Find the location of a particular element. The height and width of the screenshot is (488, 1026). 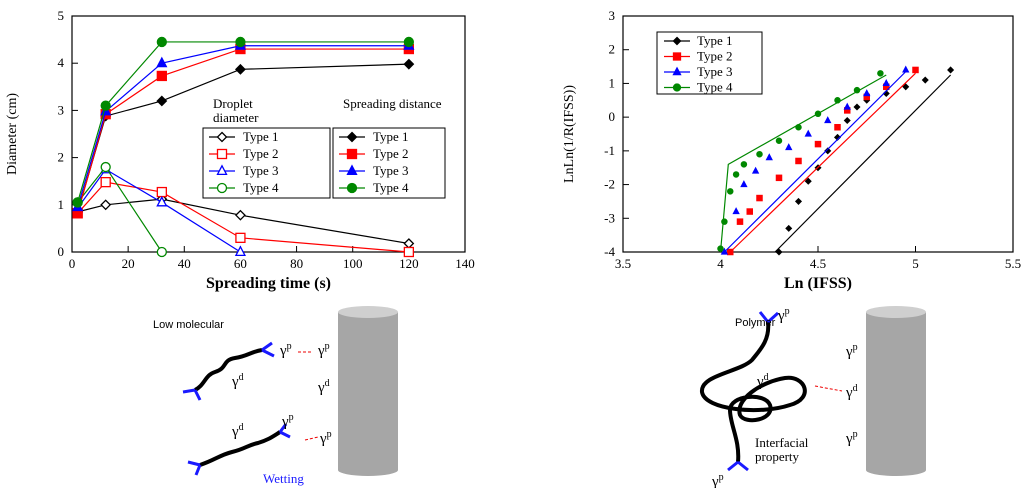

x-tick-label: 5.5 is located at coordinates (1013, 263).